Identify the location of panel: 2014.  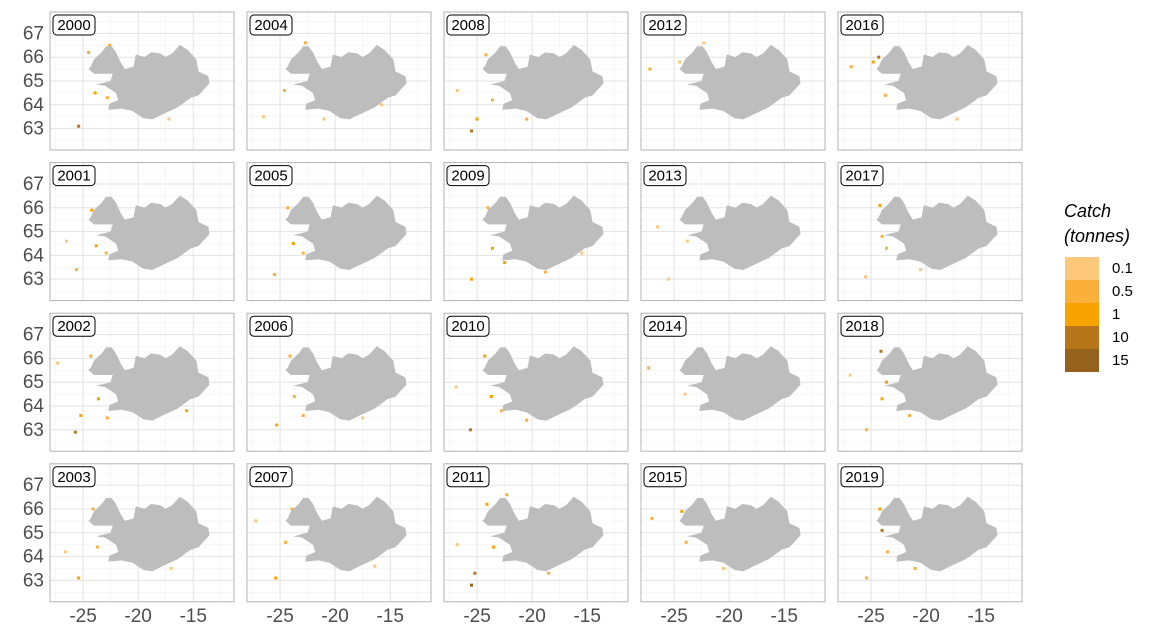
(733, 382).